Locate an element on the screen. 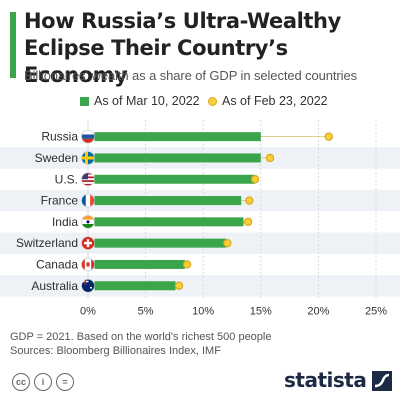 Image resolution: width=400 pixels, height=400 pixels. legend-bar-swatch is located at coordinates (84, 101).